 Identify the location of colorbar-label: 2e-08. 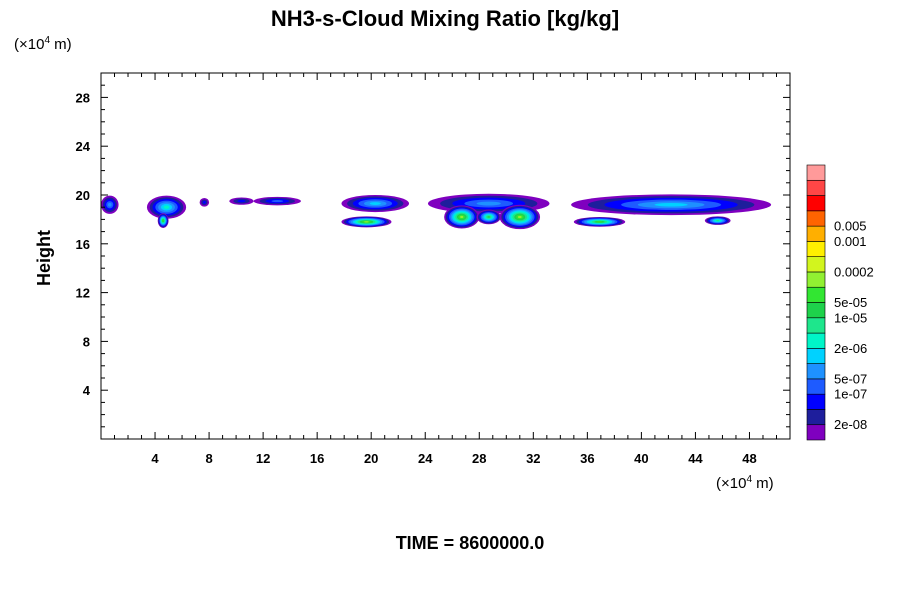
(850, 424).